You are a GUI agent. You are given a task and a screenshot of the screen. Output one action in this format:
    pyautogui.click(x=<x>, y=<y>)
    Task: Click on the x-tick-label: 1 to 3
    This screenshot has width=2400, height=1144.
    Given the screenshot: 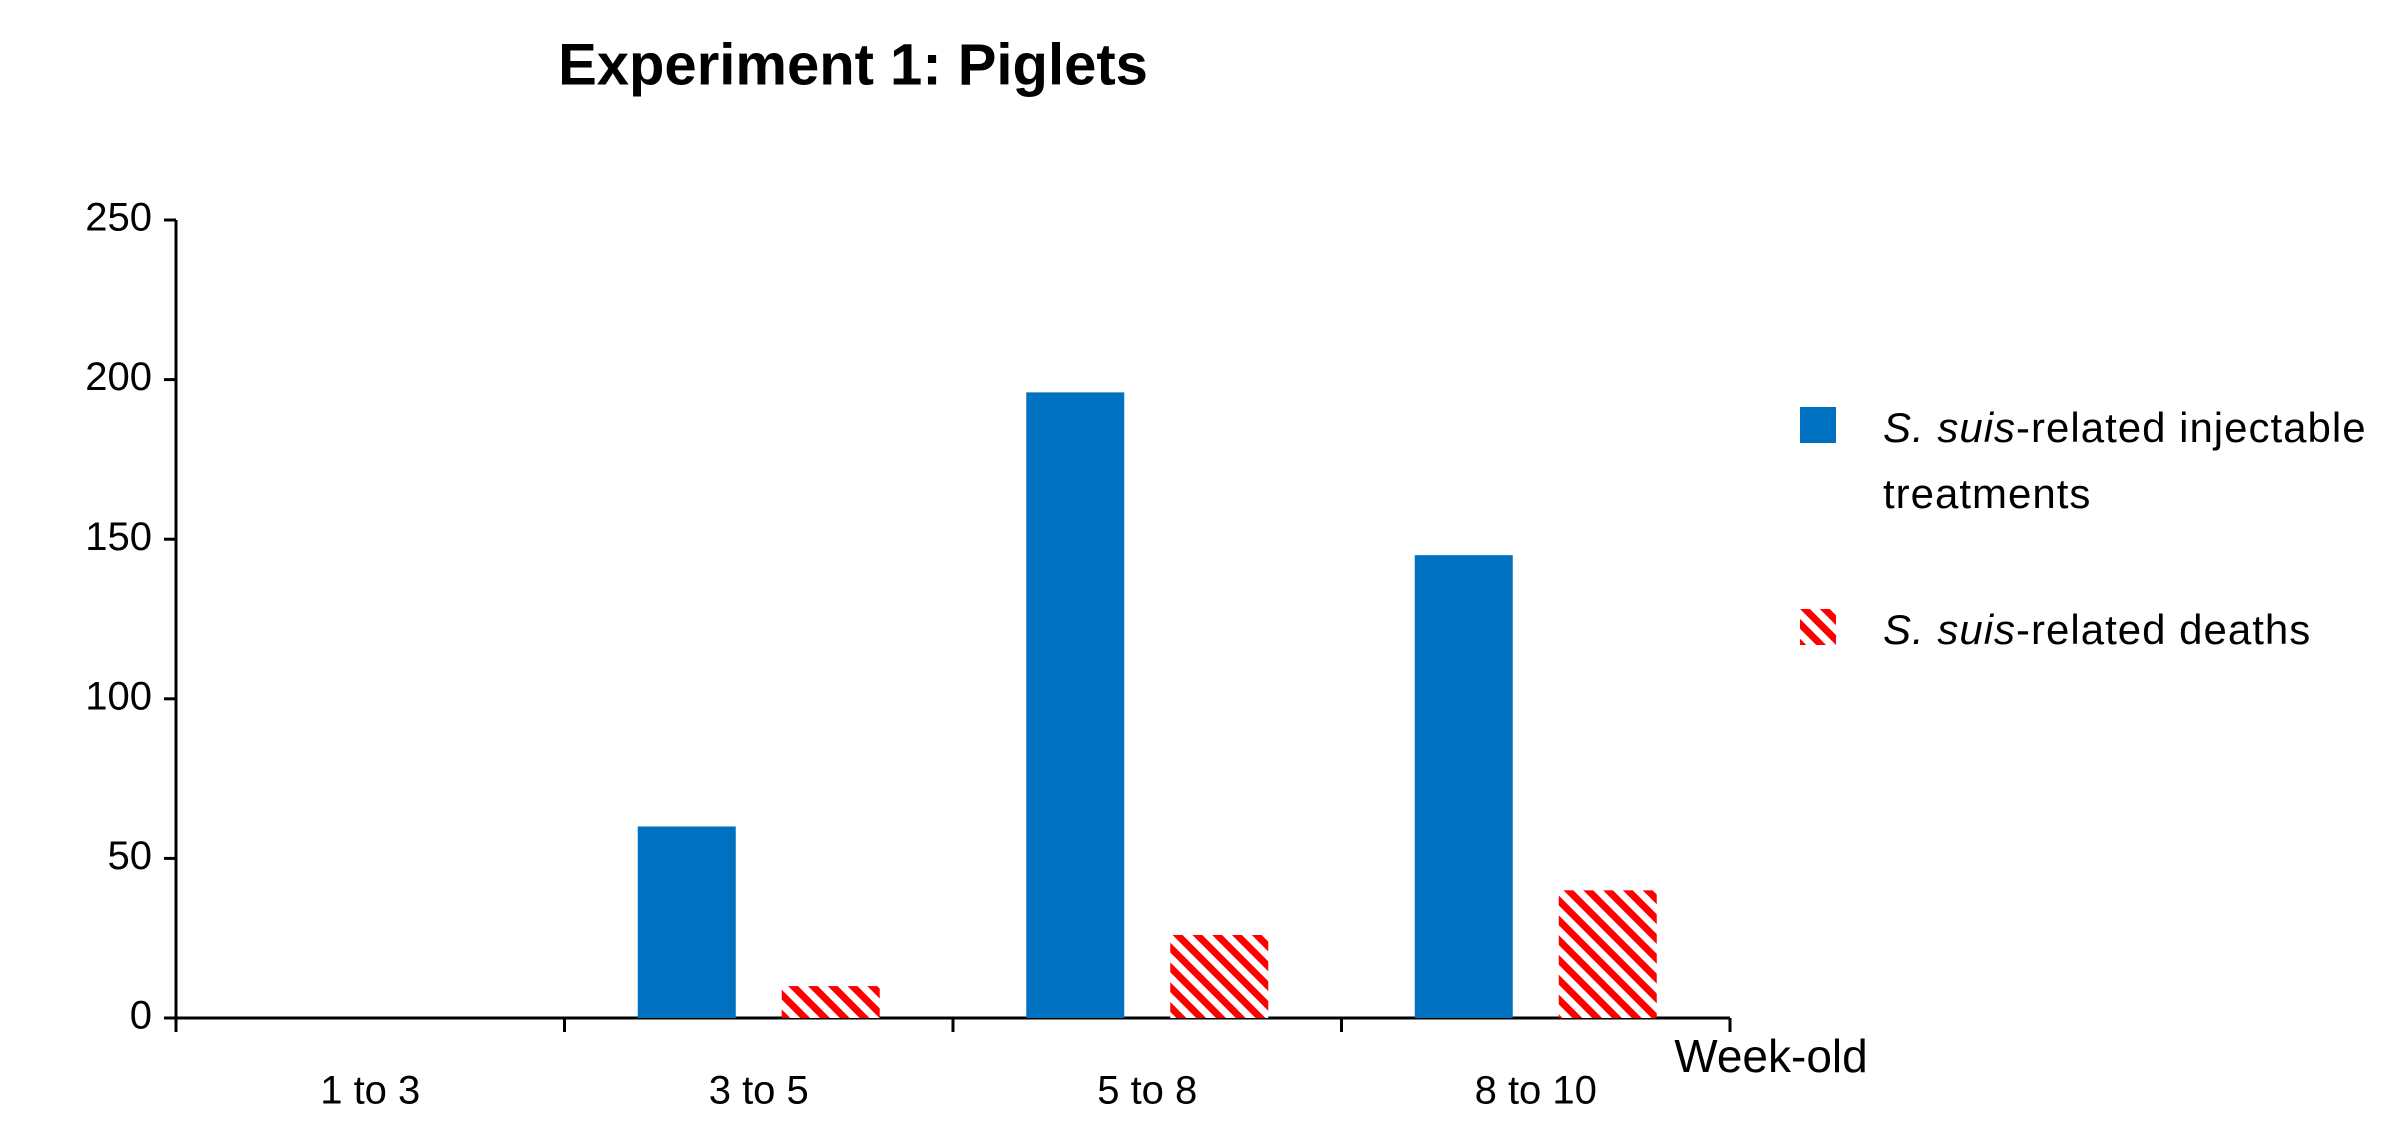 What is the action you would take?
    pyautogui.click(x=370, y=1091)
    